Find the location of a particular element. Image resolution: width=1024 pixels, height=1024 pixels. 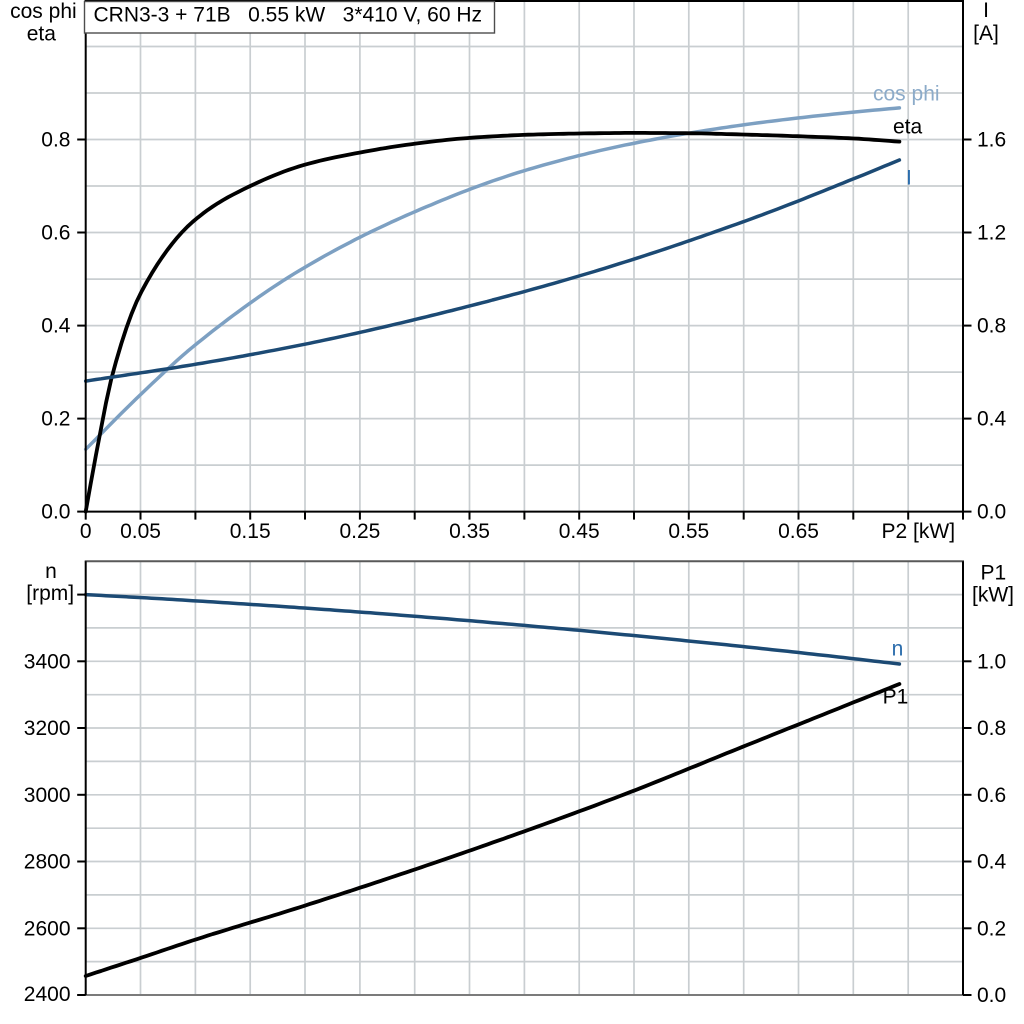

svg-text: 0.55 is located at coordinates (688, 531).